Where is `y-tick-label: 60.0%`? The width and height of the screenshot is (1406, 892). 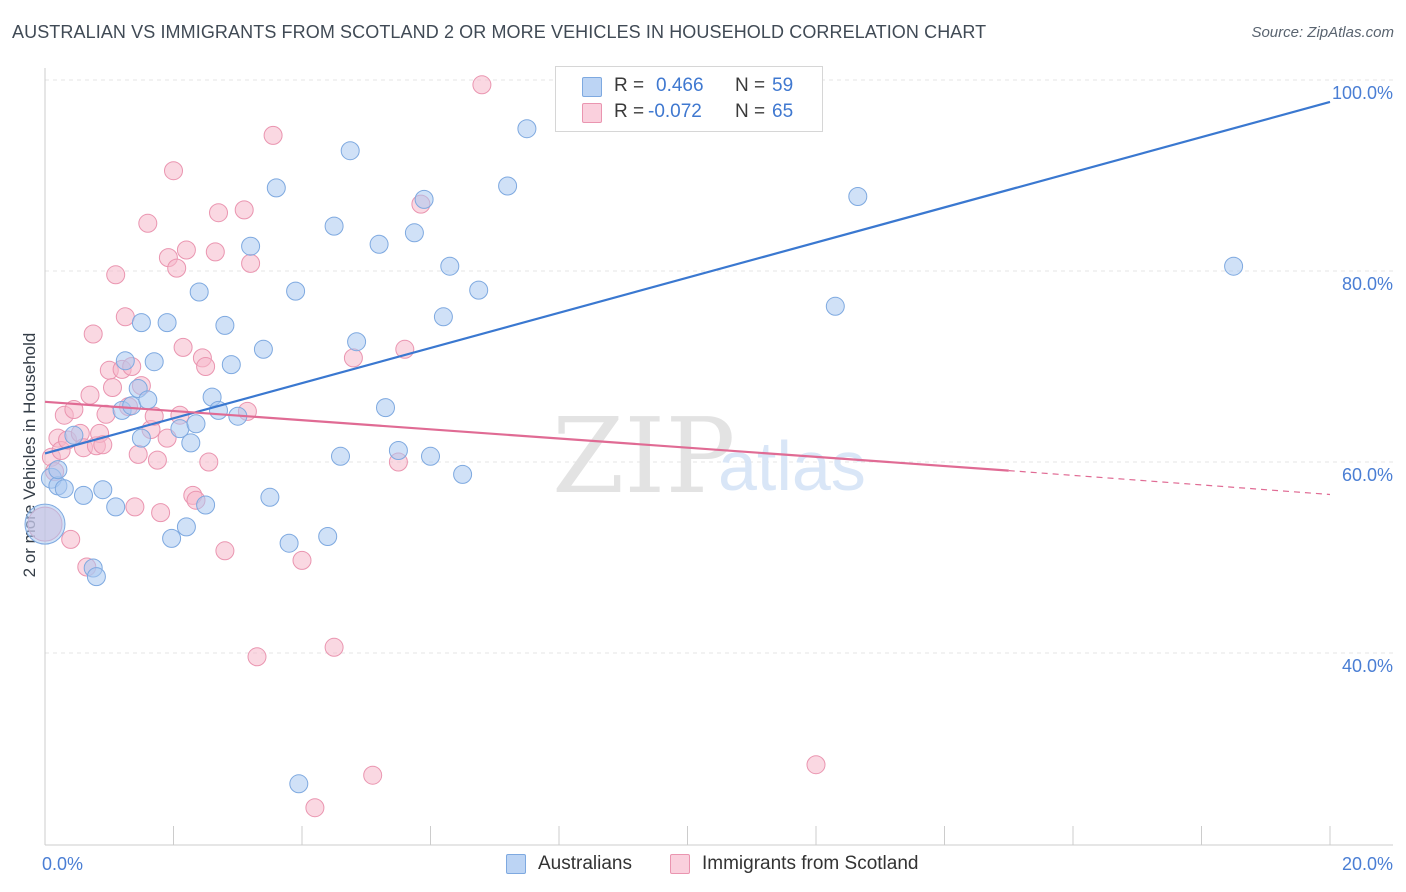
y-tick-label: 60.0% is located at coordinates (1367, 475).